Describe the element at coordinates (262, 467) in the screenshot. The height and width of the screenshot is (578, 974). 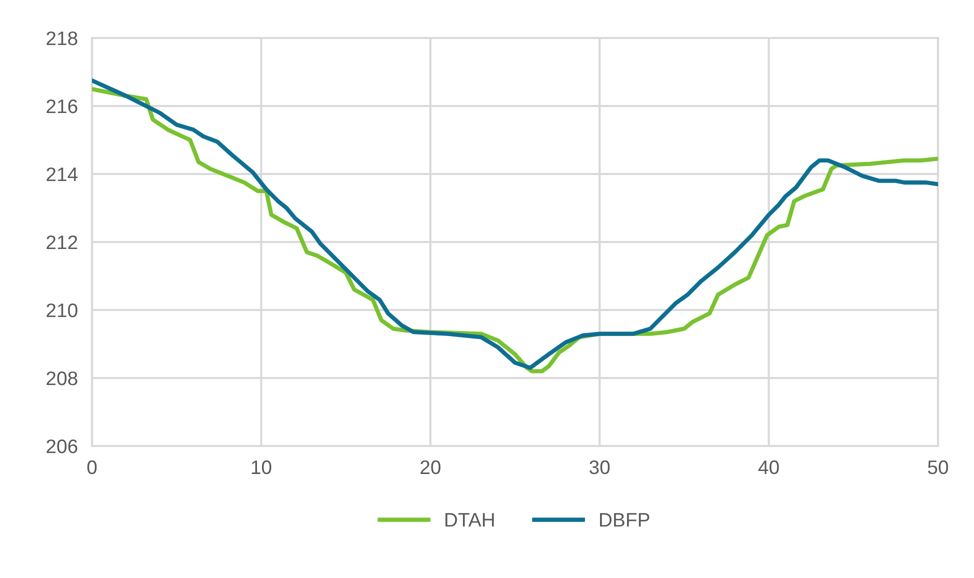
I see `x-tick-label: 10` at that location.